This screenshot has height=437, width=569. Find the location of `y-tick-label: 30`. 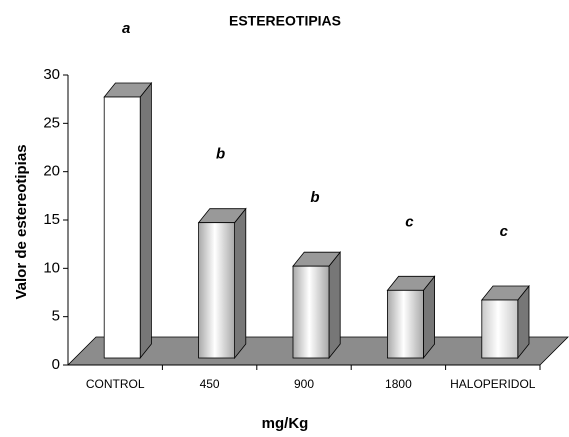

y-tick-label: 30 is located at coordinates (51, 74).